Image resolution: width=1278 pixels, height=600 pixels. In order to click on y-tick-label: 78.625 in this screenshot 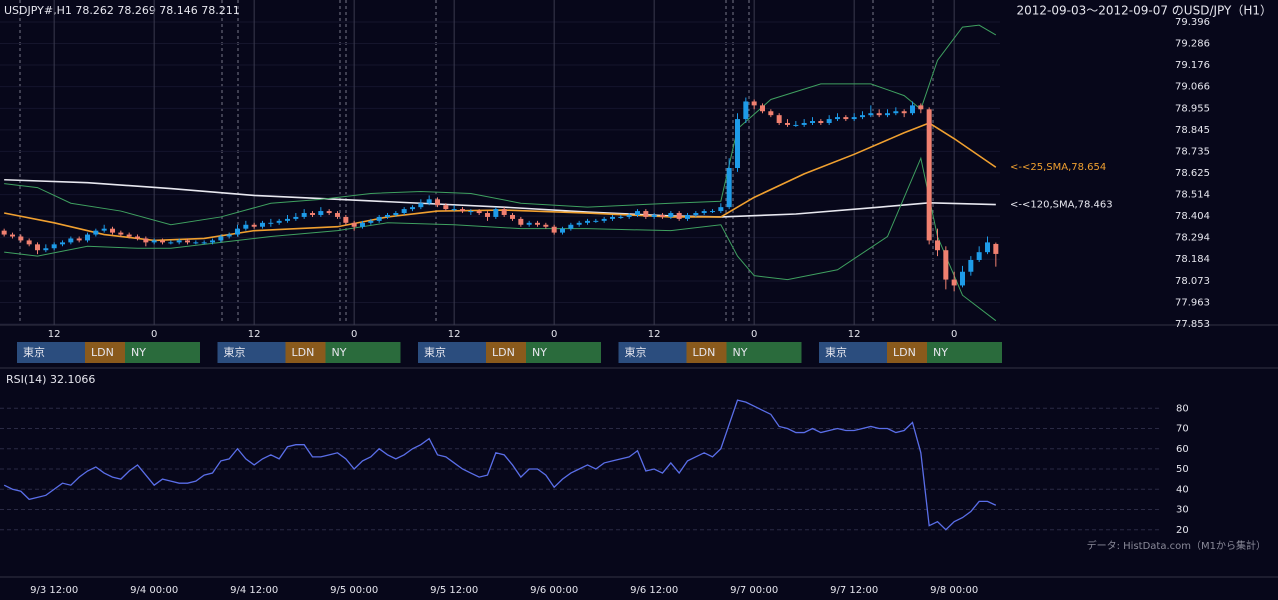, I will do `click(1192, 173)`.